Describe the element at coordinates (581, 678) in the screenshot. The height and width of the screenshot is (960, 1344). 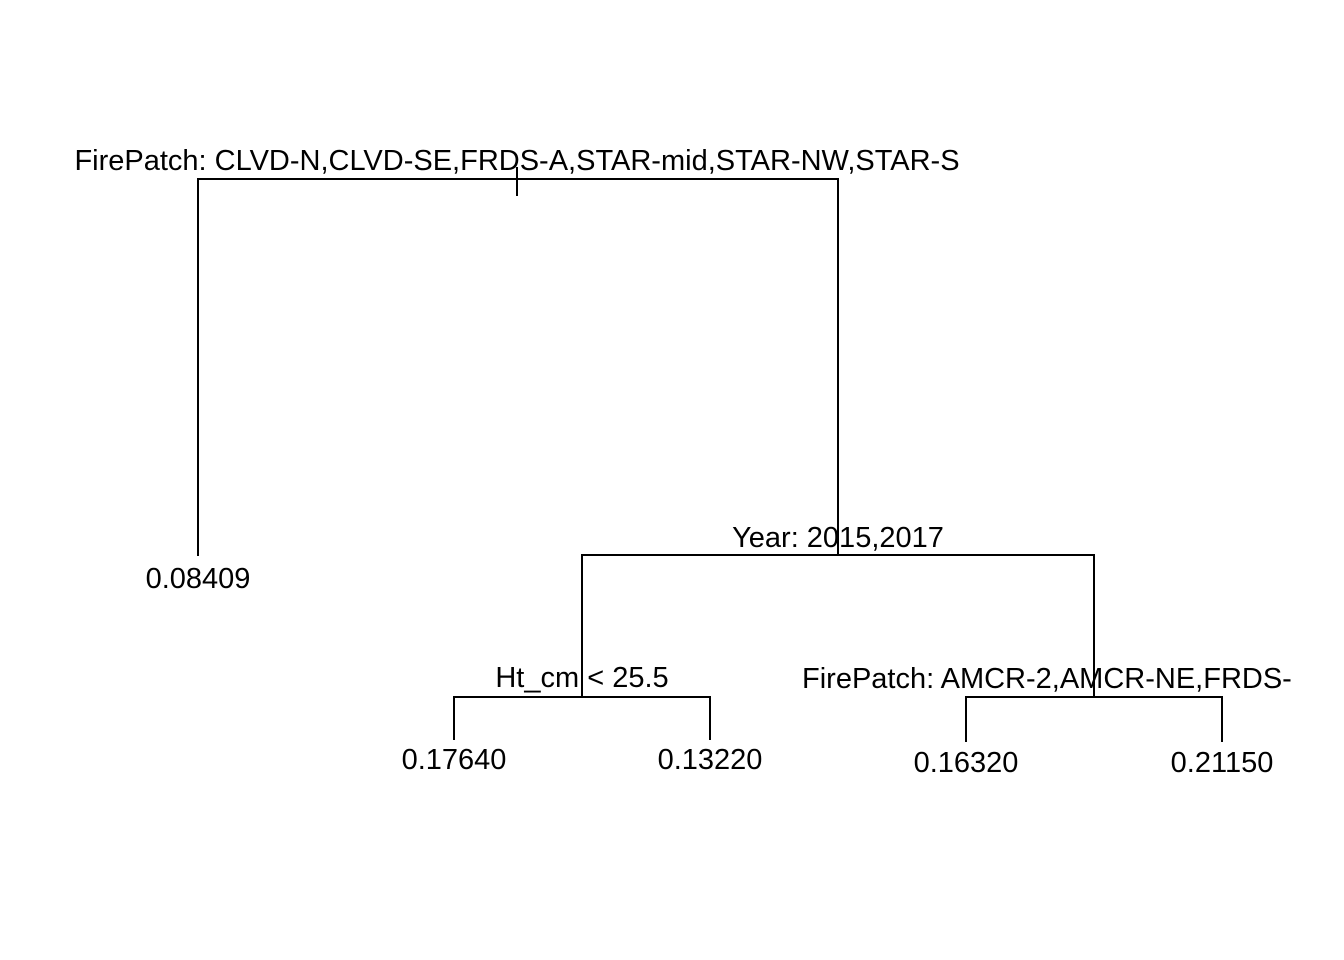
I see `height-split-label: Ht_cm < 25.5` at that location.